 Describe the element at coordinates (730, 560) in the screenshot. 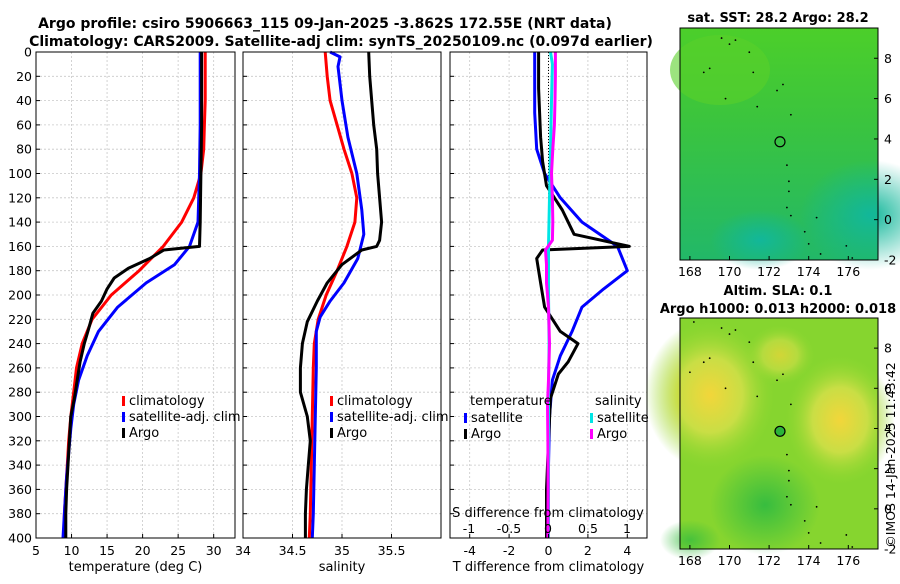

I see `map-x-tick-label: 170` at that location.